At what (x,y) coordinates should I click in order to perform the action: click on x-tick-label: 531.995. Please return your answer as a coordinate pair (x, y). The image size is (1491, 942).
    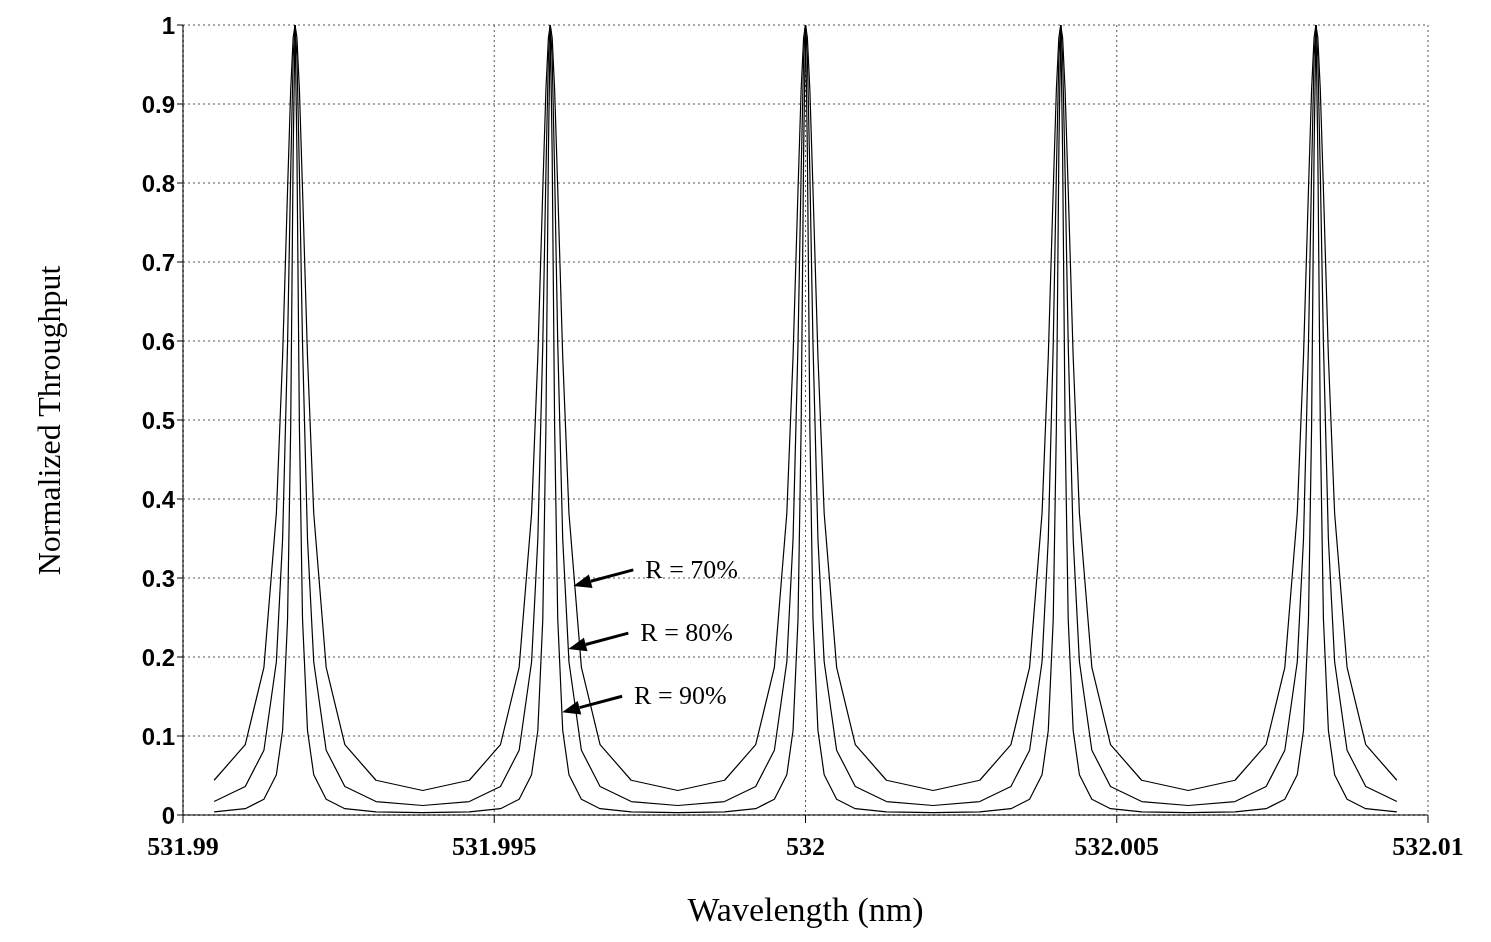
    Looking at the image, I should click on (494, 847).